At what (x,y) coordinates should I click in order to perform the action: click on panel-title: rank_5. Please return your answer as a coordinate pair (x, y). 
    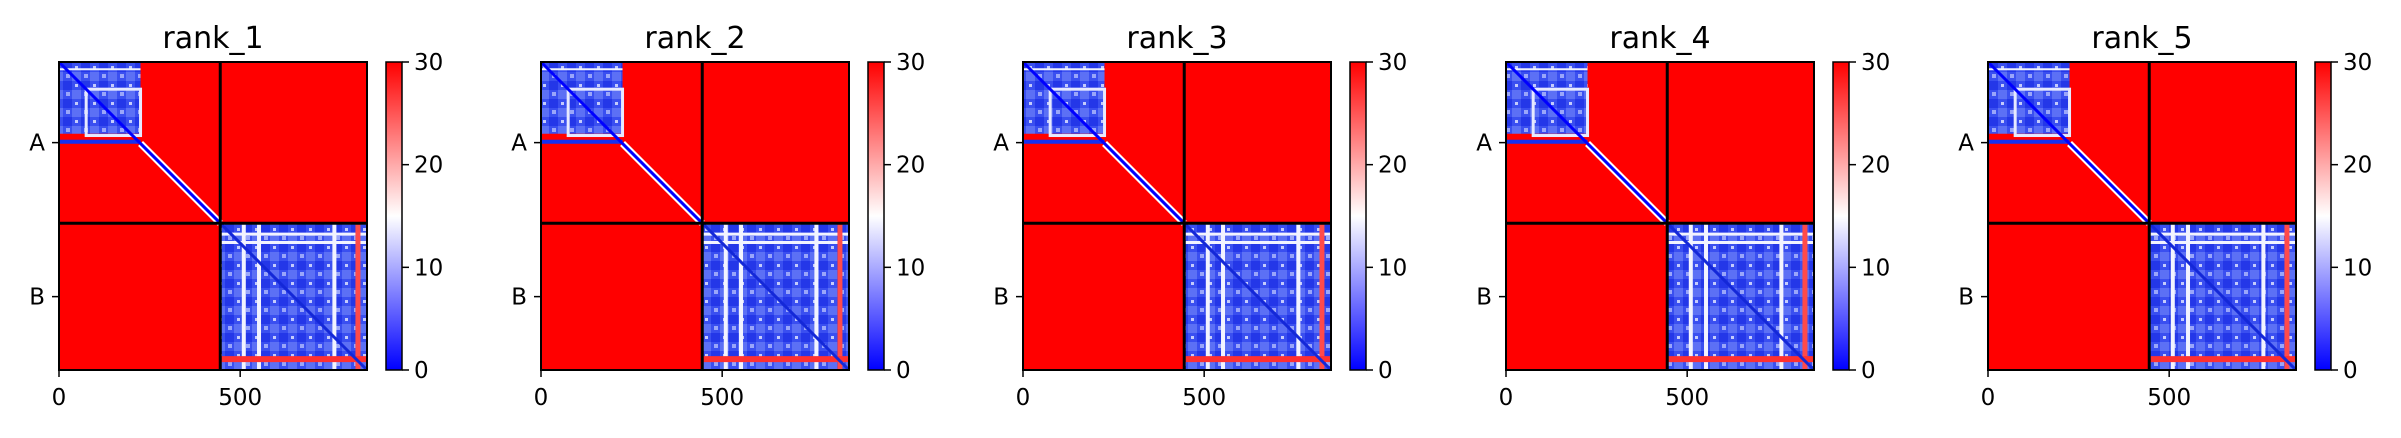
    Looking at the image, I should click on (2141, 38).